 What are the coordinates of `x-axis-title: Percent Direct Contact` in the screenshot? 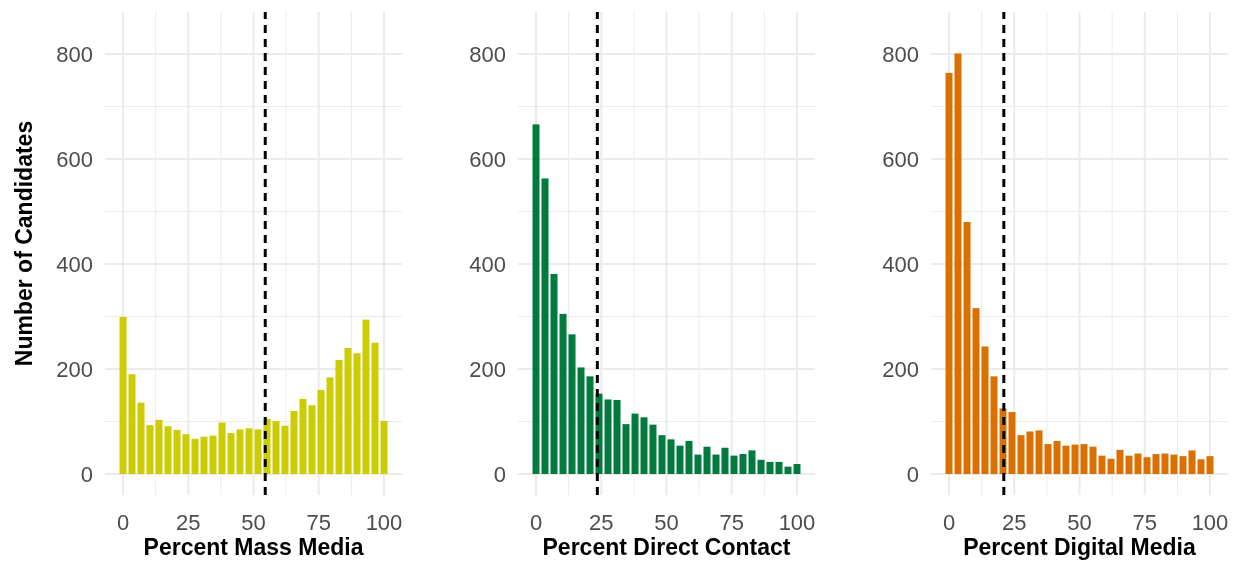 It's located at (666, 547).